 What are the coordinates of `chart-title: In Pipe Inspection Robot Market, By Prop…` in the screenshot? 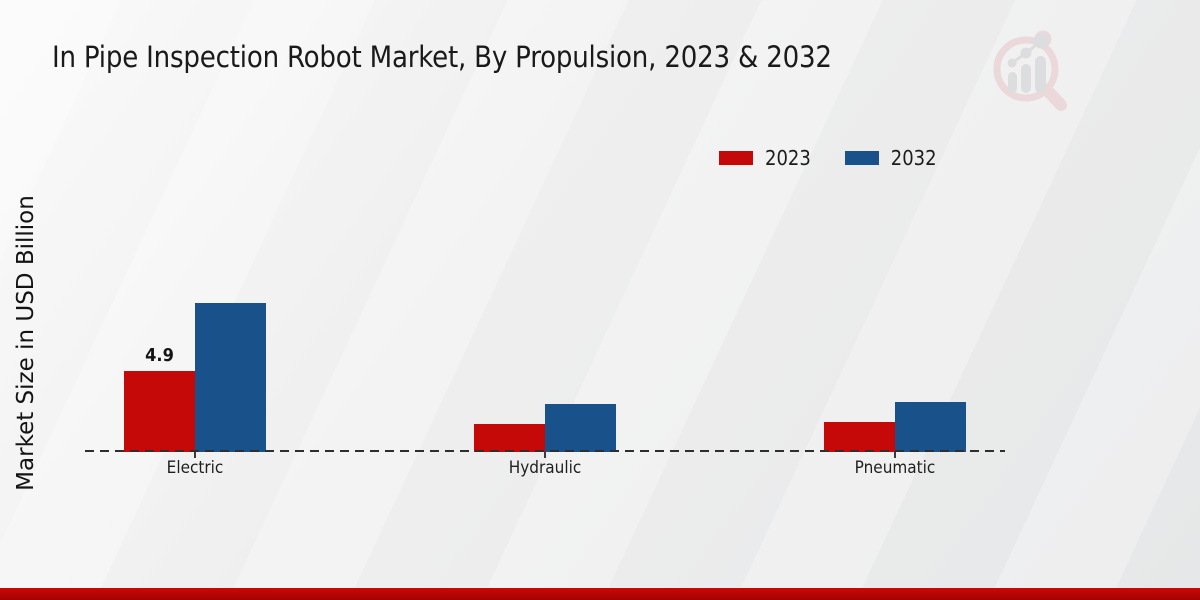 It's located at (442, 57).